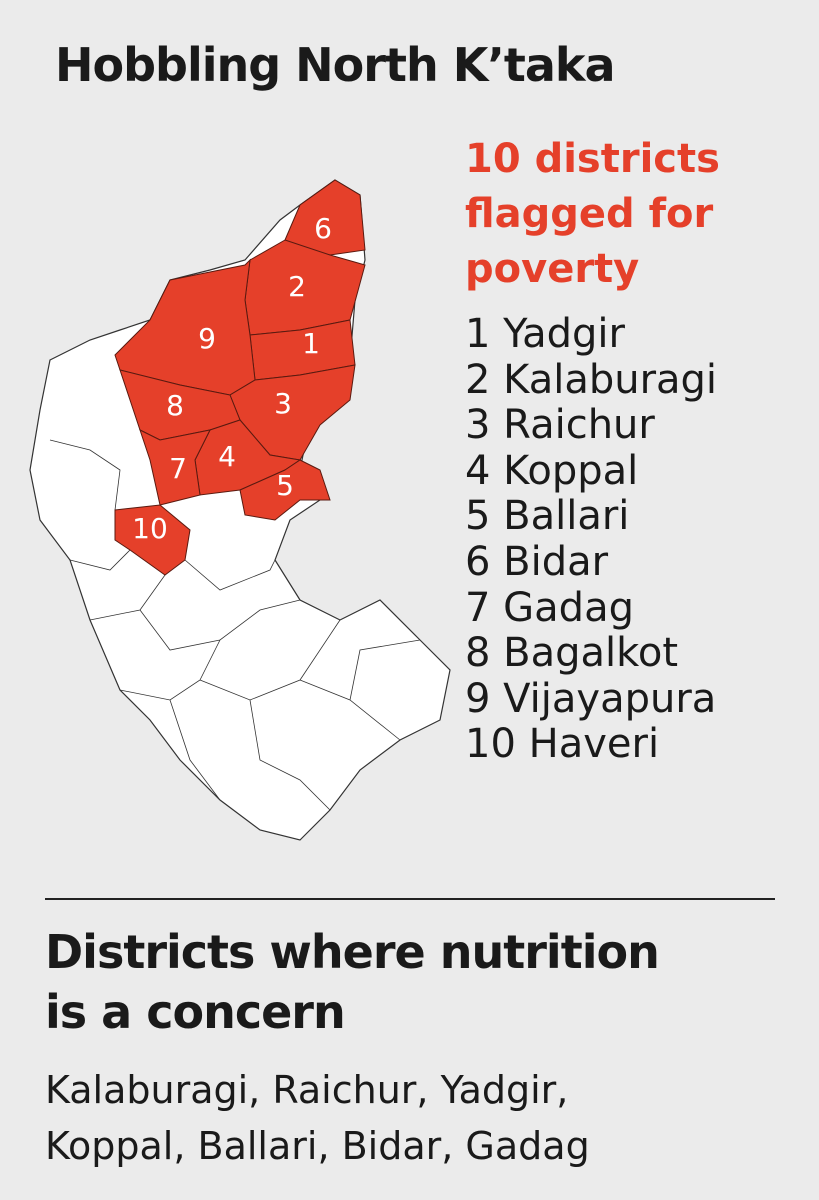  What do you see at coordinates (195, 1012) in the screenshot?
I see `heading-line: is a concern` at bounding box center [195, 1012].